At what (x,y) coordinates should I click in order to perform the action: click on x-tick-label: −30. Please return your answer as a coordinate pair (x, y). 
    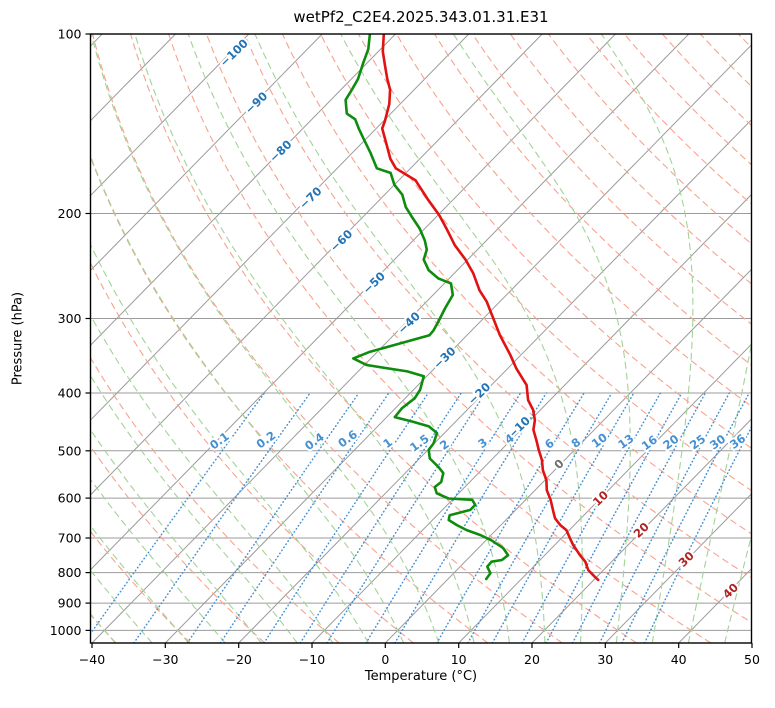
    Looking at the image, I should click on (165, 659).